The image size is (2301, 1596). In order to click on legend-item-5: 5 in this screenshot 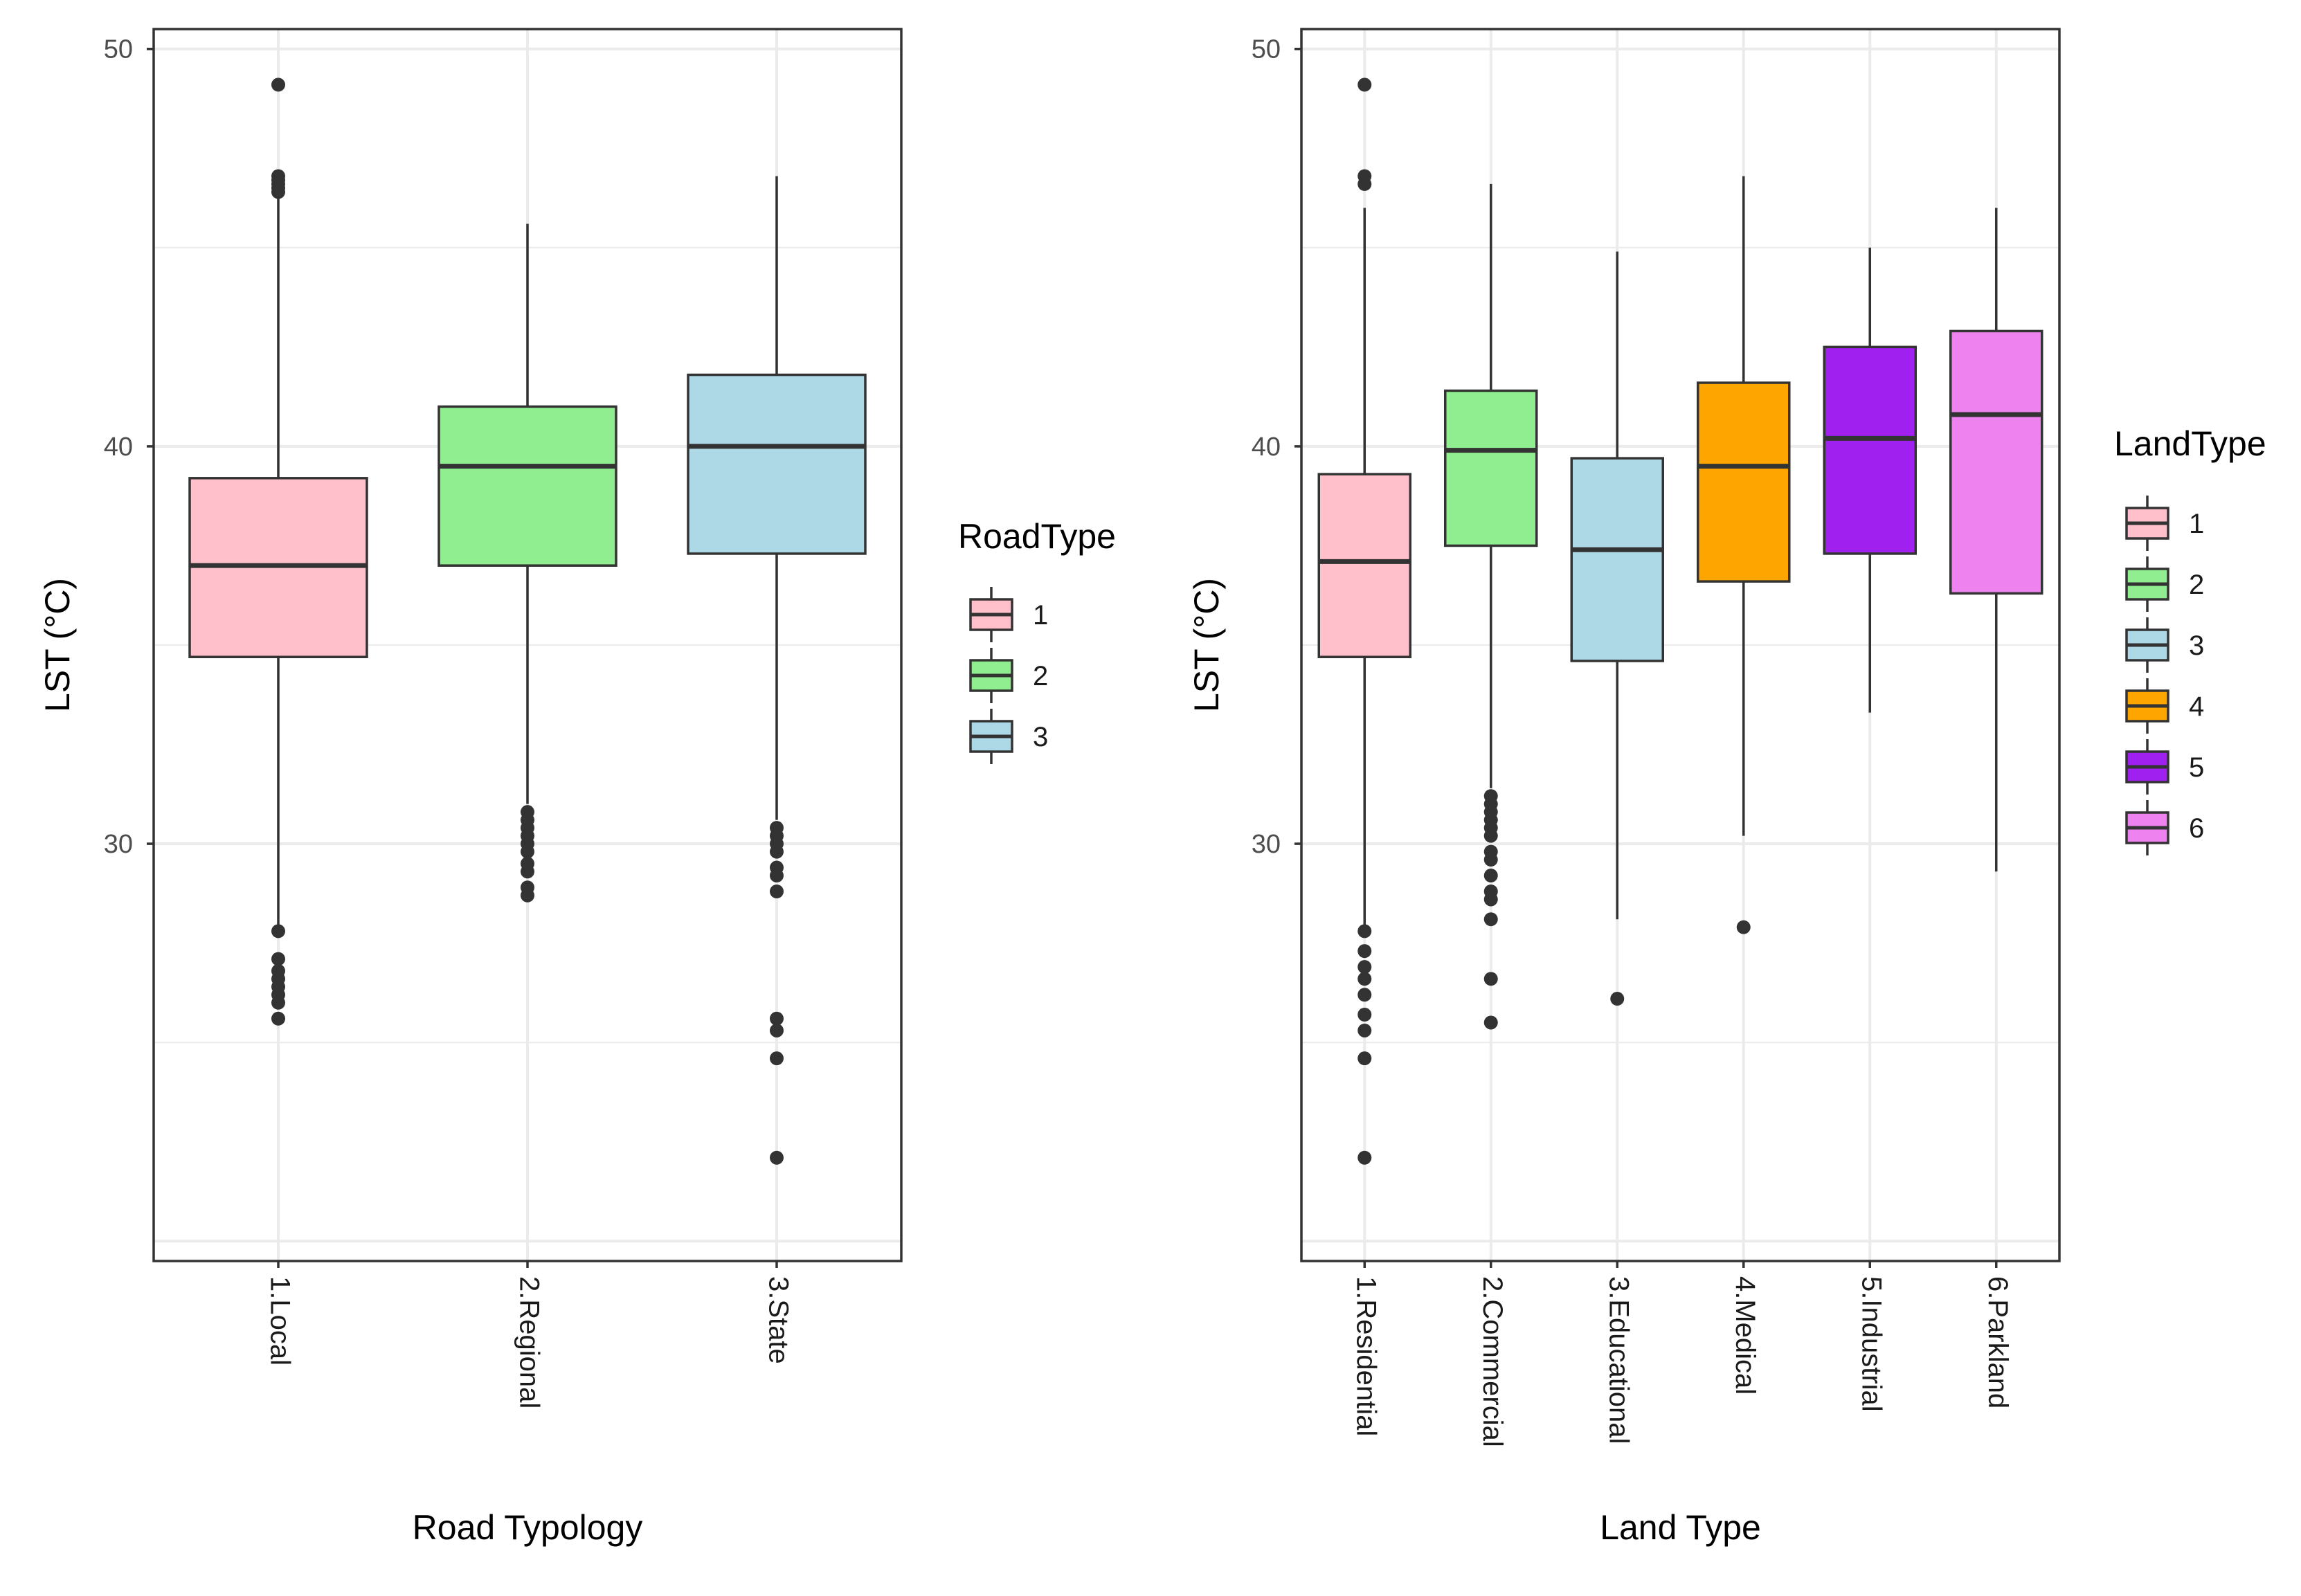, I will do `click(2164, 767)`.